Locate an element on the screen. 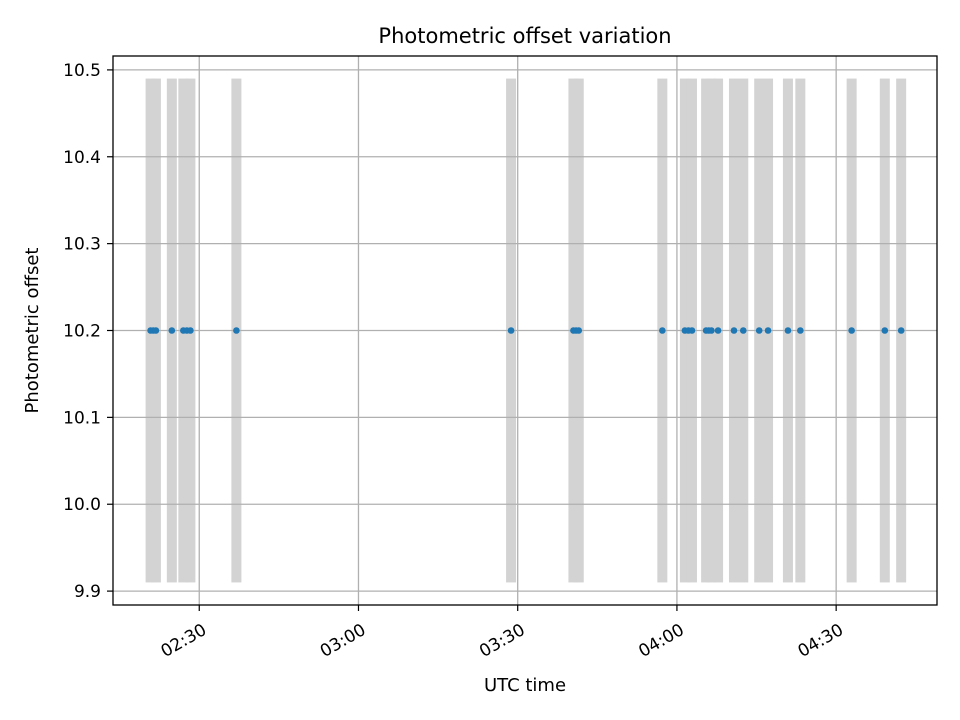  x-tick-label: 04:30 is located at coordinates (821, 641).